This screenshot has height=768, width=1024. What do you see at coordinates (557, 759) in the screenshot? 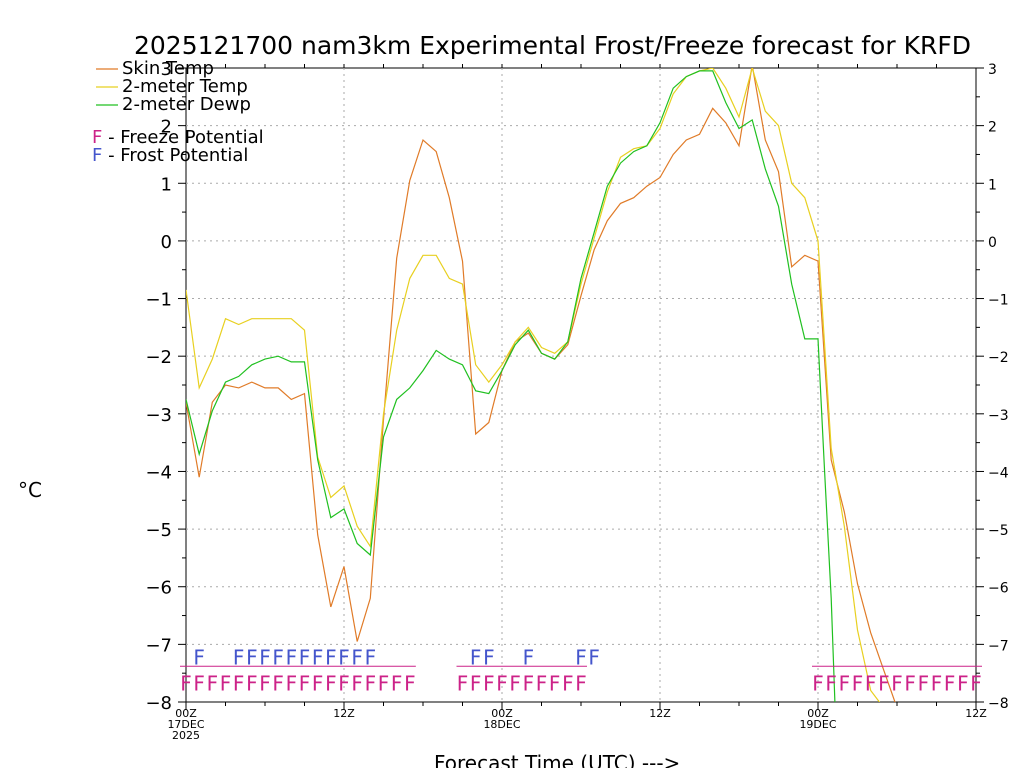
I see `x-axis-label: Forecast Time (UTC) --->` at bounding box center [557, 759].